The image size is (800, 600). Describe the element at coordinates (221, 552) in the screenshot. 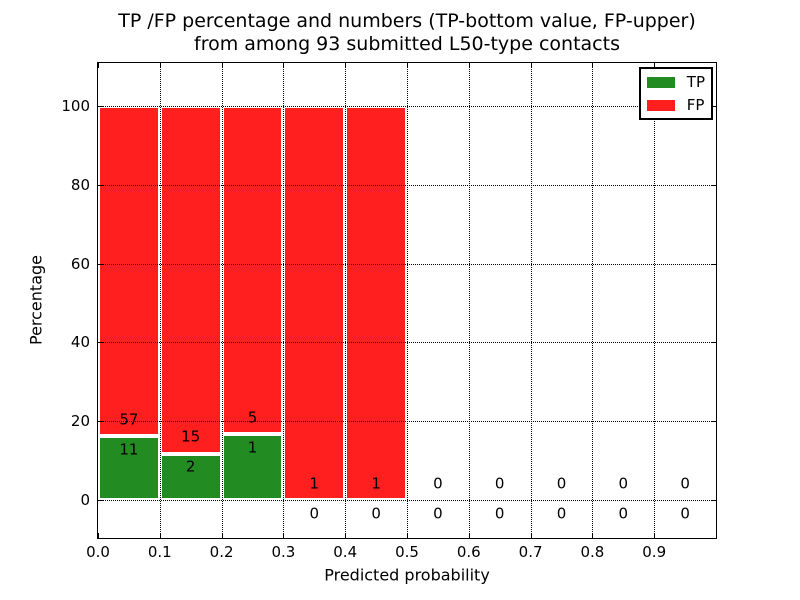

I see `x-tick-label: 0.2` at that location.